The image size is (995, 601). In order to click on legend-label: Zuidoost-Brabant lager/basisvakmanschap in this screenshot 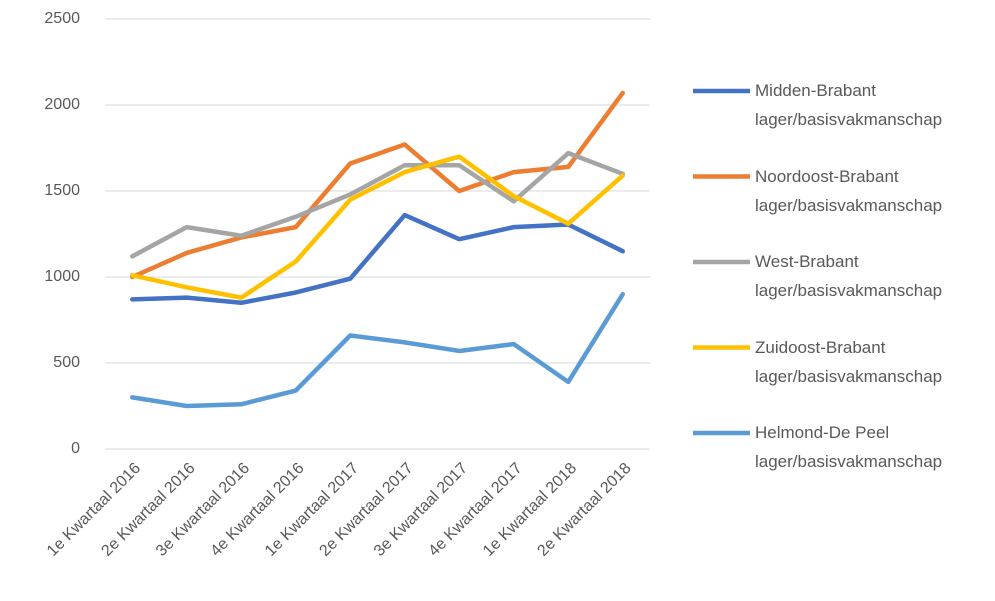, I will do `click(849, 361)`.